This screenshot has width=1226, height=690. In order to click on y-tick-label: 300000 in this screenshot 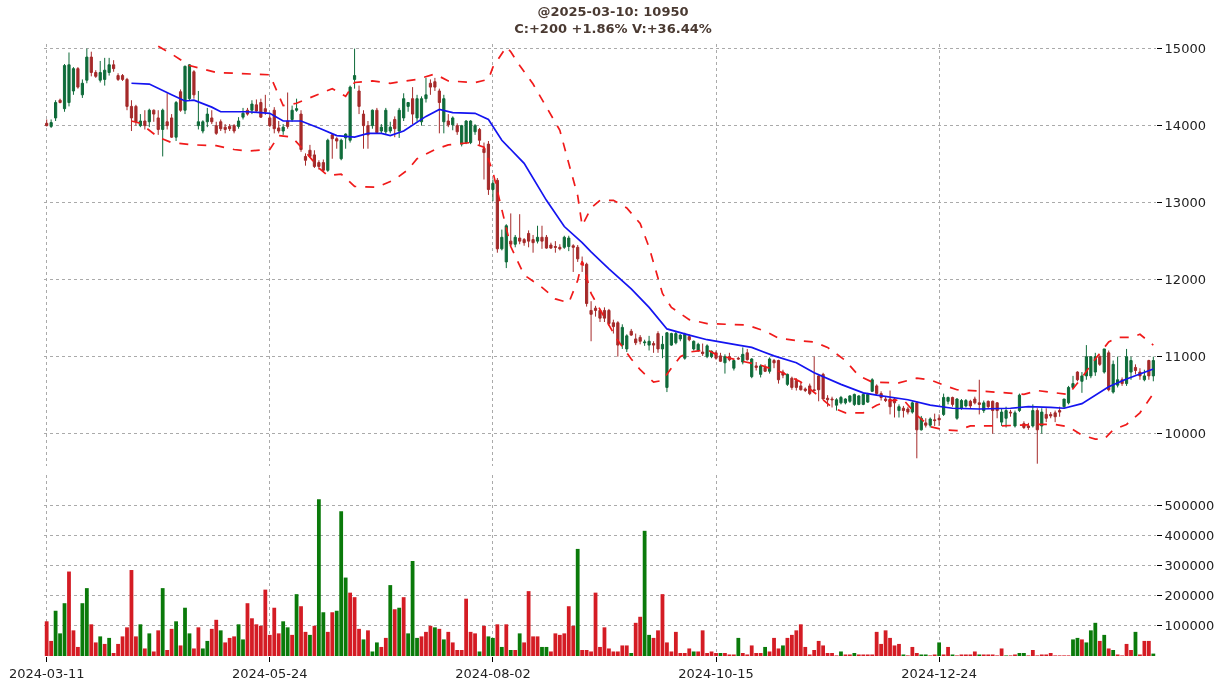, I will do `click(1189, 566)`.